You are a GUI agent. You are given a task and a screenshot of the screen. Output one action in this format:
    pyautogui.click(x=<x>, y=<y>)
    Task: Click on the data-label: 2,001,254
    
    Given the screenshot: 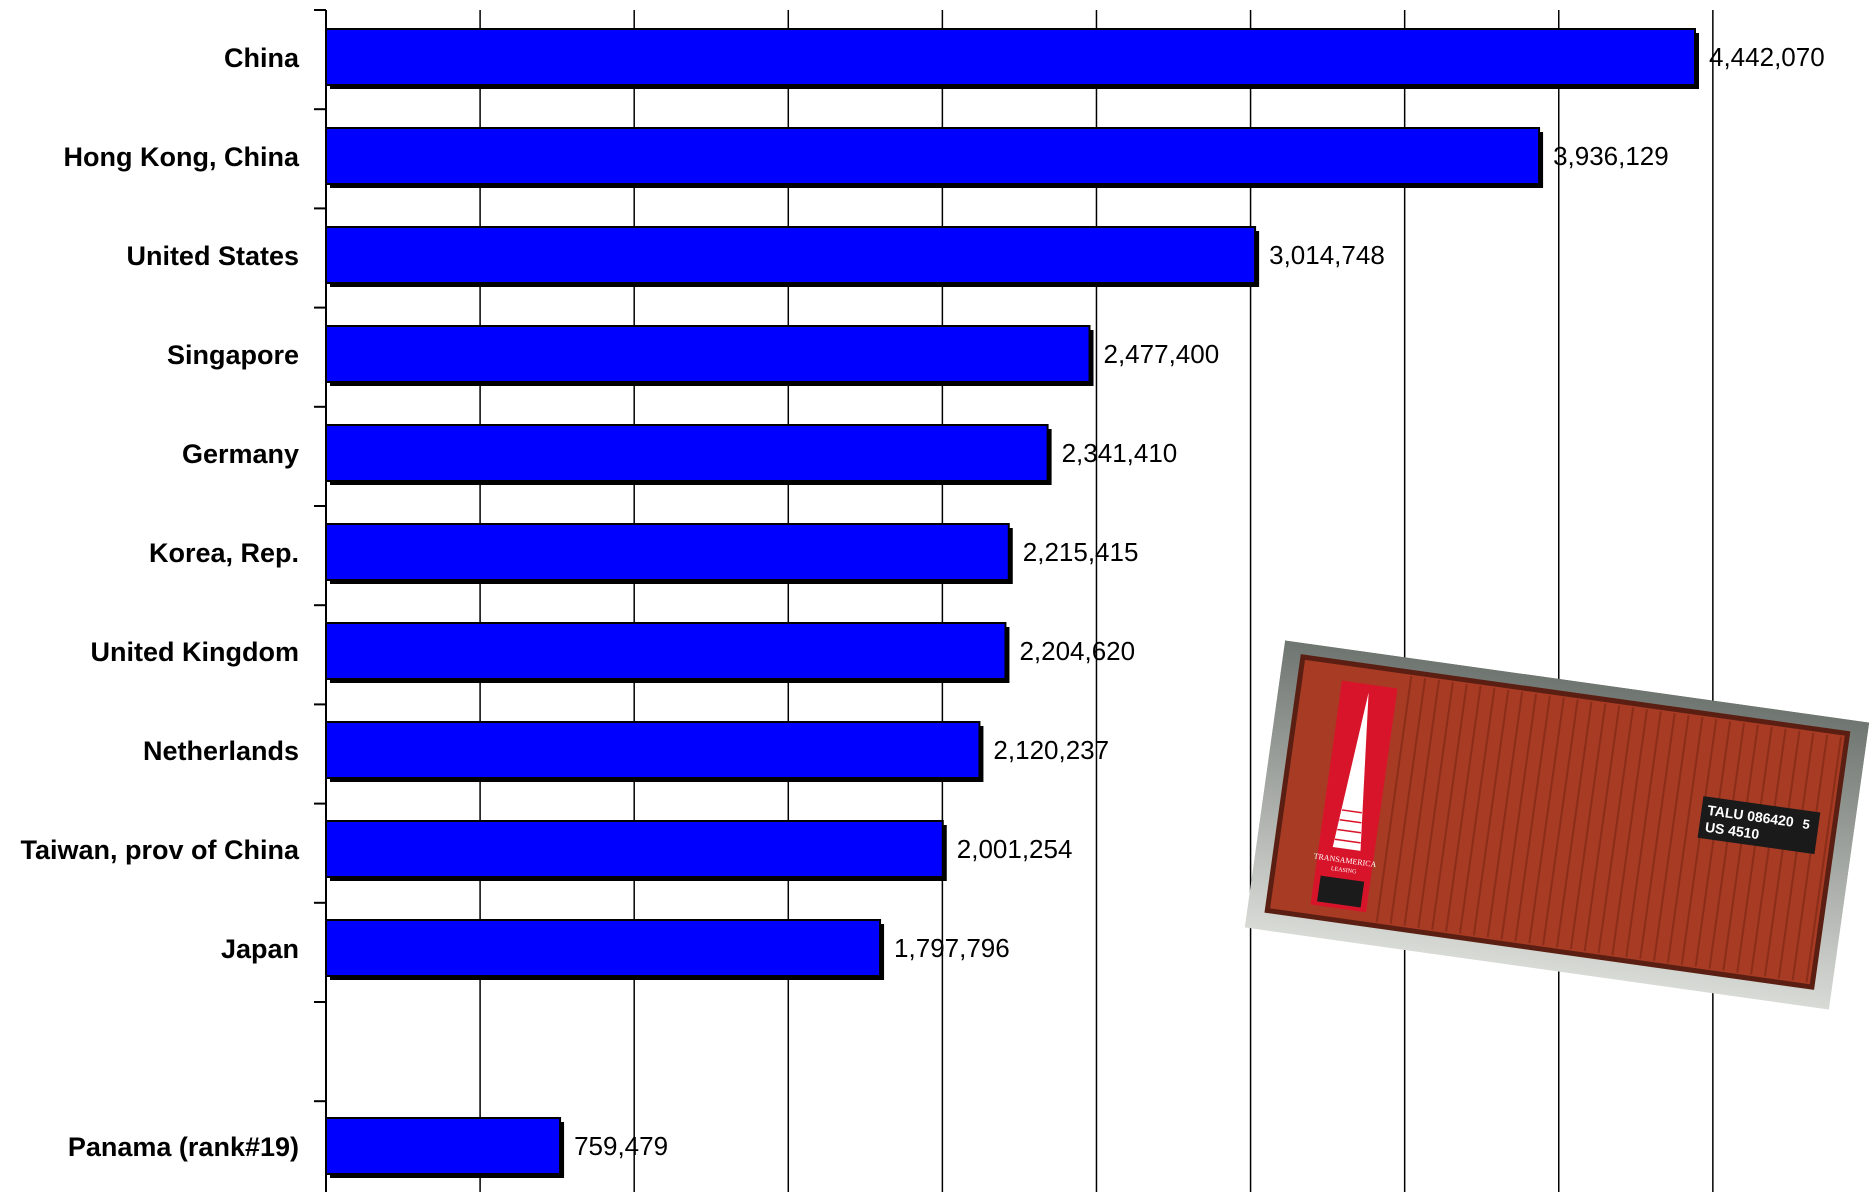 What is the action you would take?
    pyautogui.click(x=1015, y=849)
    